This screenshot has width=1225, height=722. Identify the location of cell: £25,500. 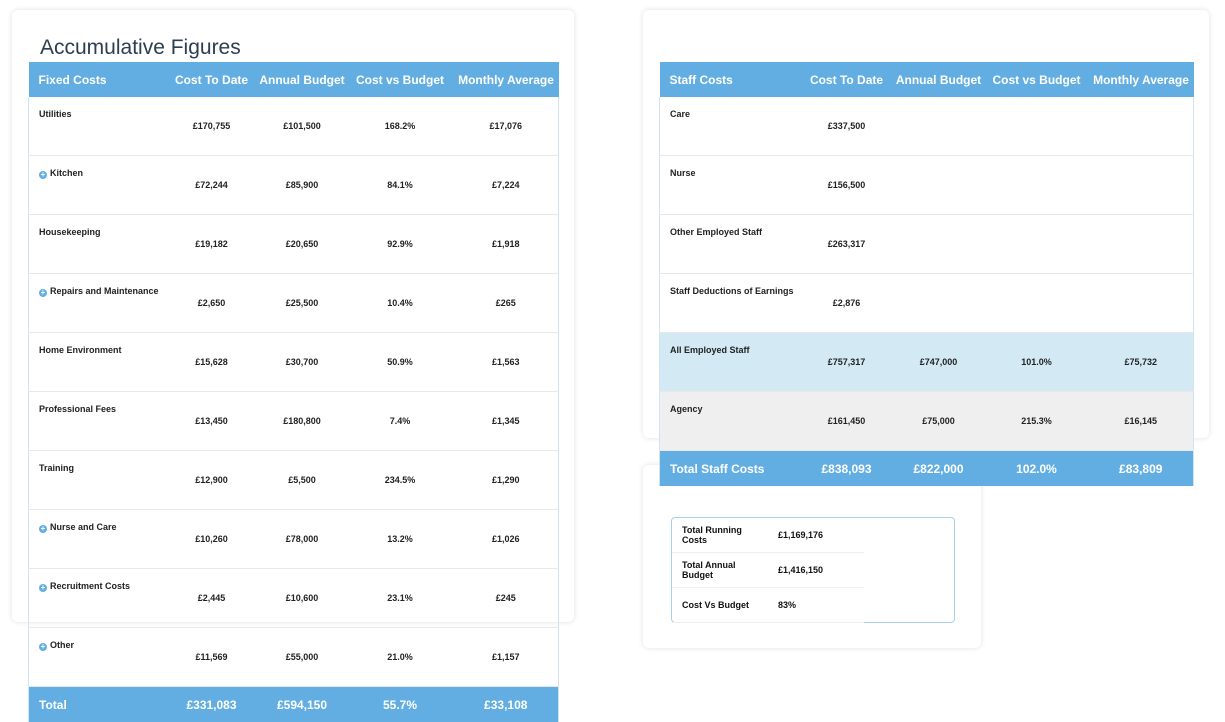
(302, 303).